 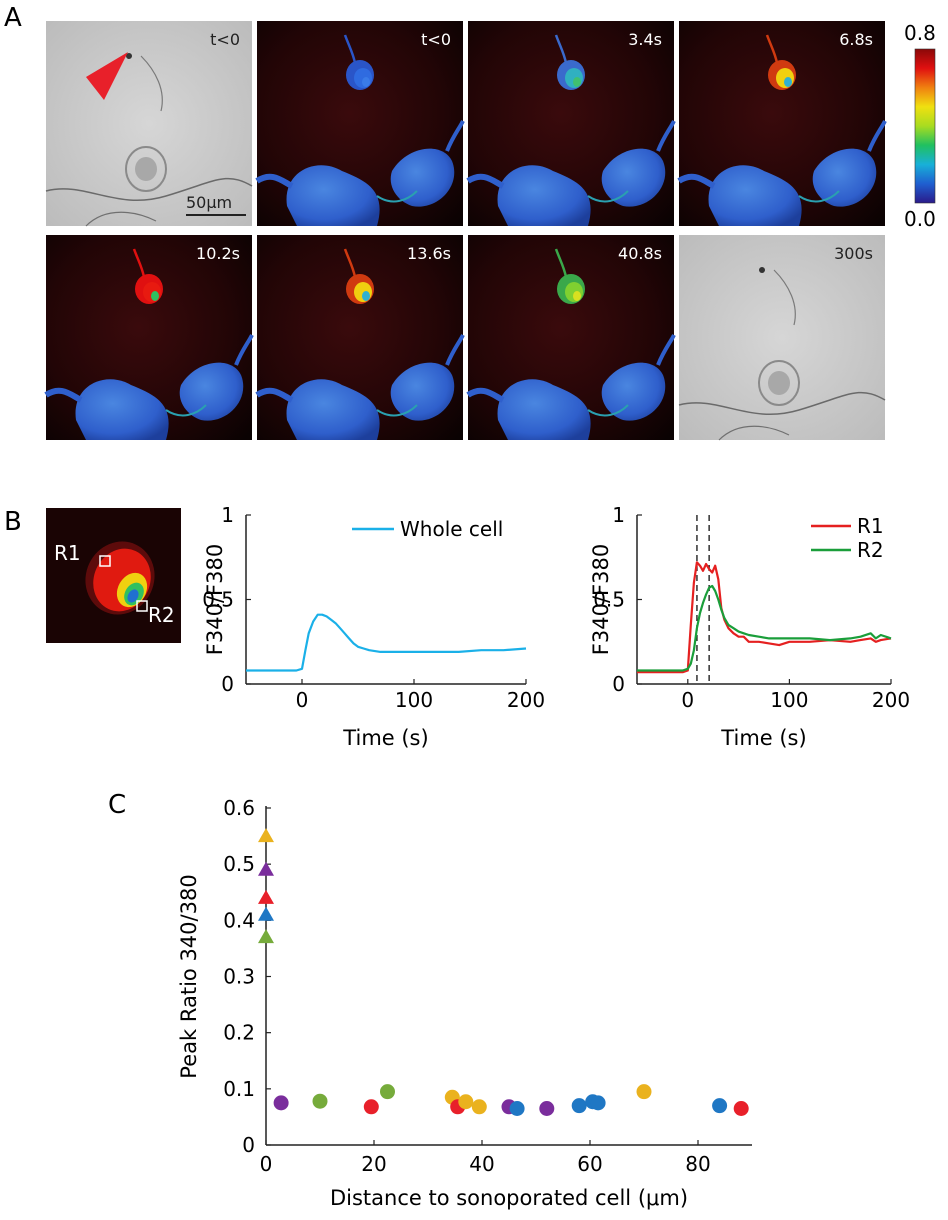 I want to click on panel-label-b: B, so click(x=13, y=522).